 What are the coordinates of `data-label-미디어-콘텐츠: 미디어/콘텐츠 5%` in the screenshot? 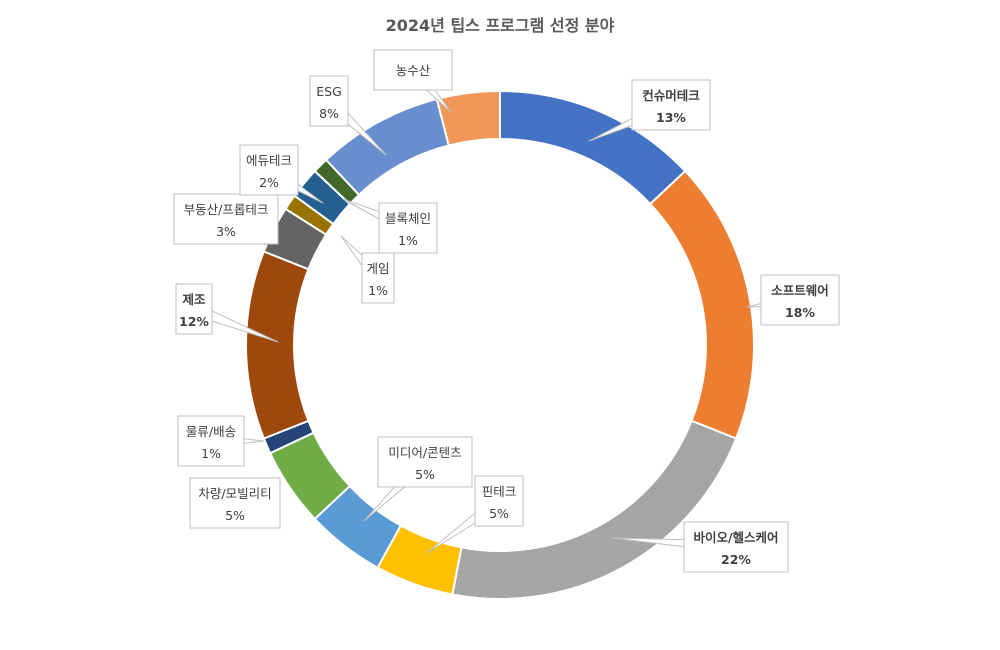 It's located at (418, 479).